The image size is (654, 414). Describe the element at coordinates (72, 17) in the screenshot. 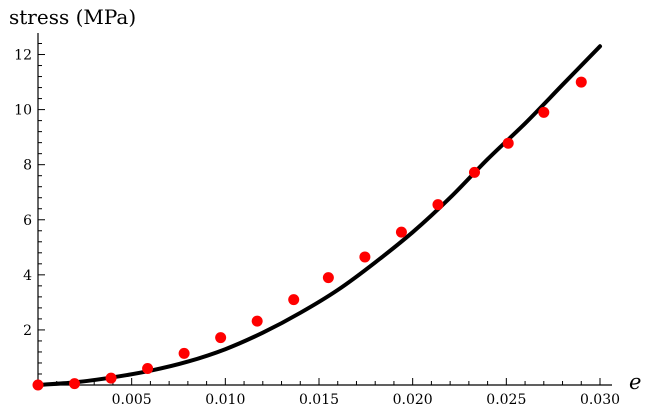

I see `y-axis-label: stress (MPa)` at that location.